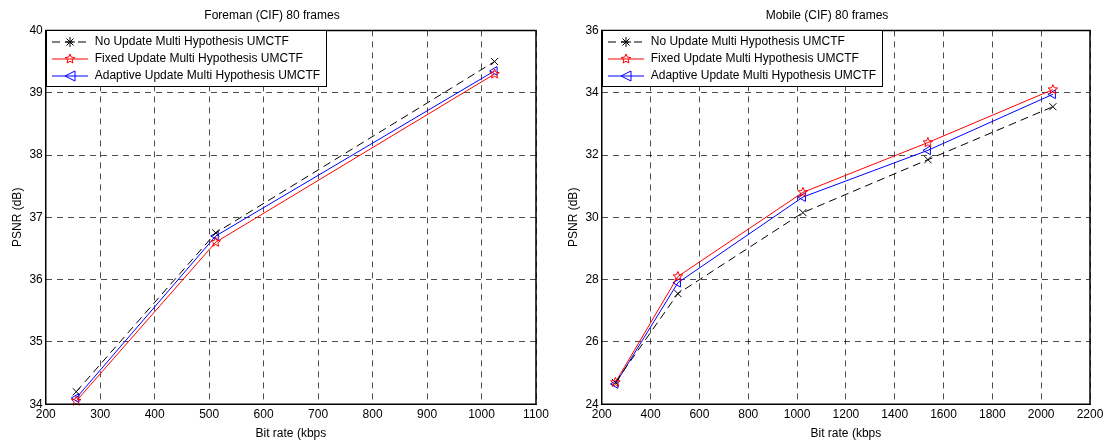 The width and height of the screenshot is (1109, 447). Describe the element at coordinates (272, 14) in the screenshot. I see `chart-title: Foreman (CIF) 80 frames` at that location.